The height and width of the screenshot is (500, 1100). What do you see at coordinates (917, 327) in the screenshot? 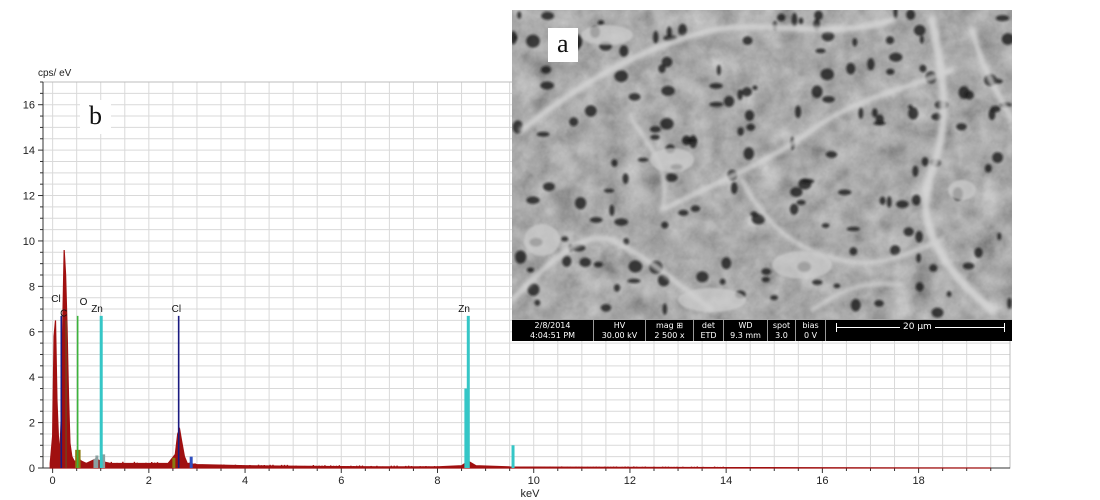
I see `scale-bar-label: 20 µm` at bounding box center [917, 327].